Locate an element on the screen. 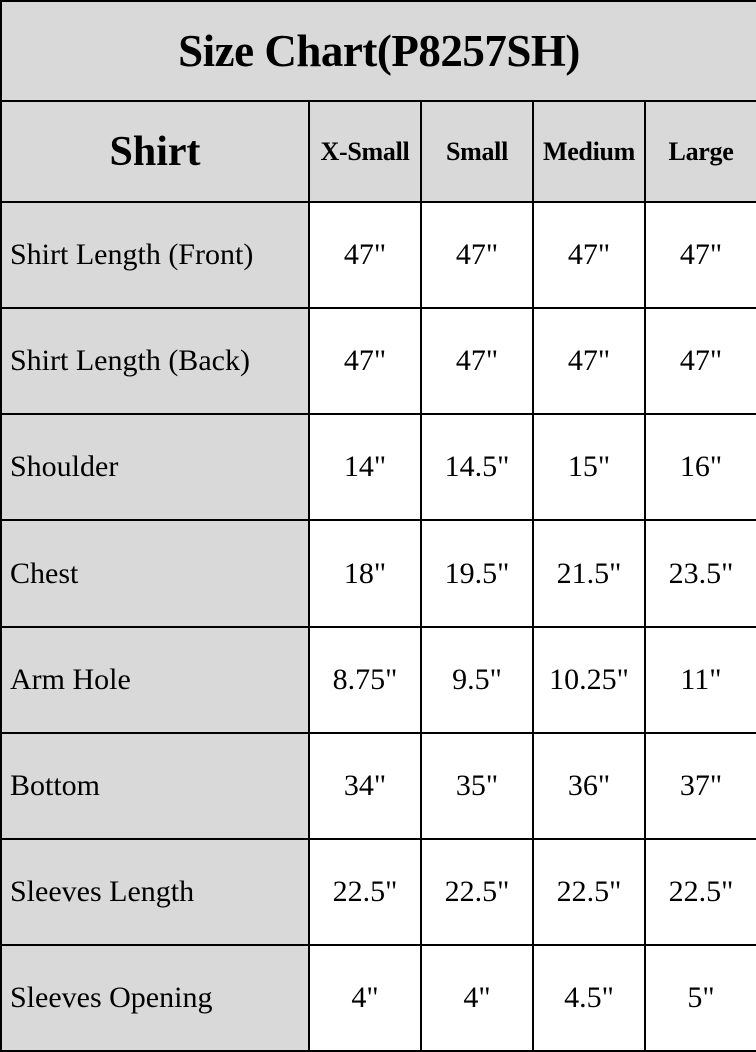 This screenshot has height=1052, width=756. measurement-value: 18" is located at coordinates (365, 573).